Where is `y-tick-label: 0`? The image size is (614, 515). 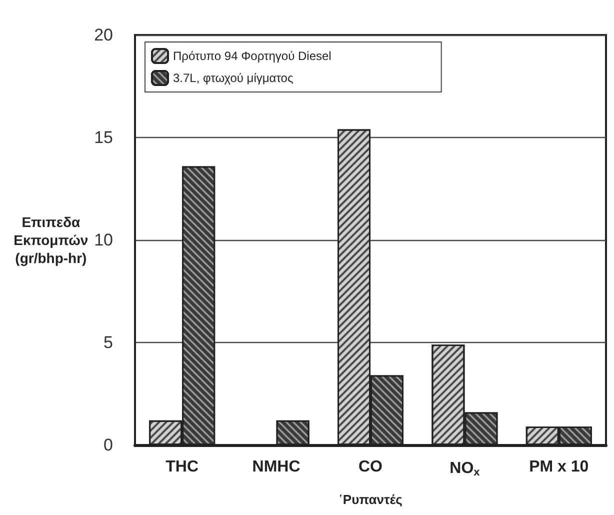
y-tick-label: 0 is located at coordinates (108, 445).